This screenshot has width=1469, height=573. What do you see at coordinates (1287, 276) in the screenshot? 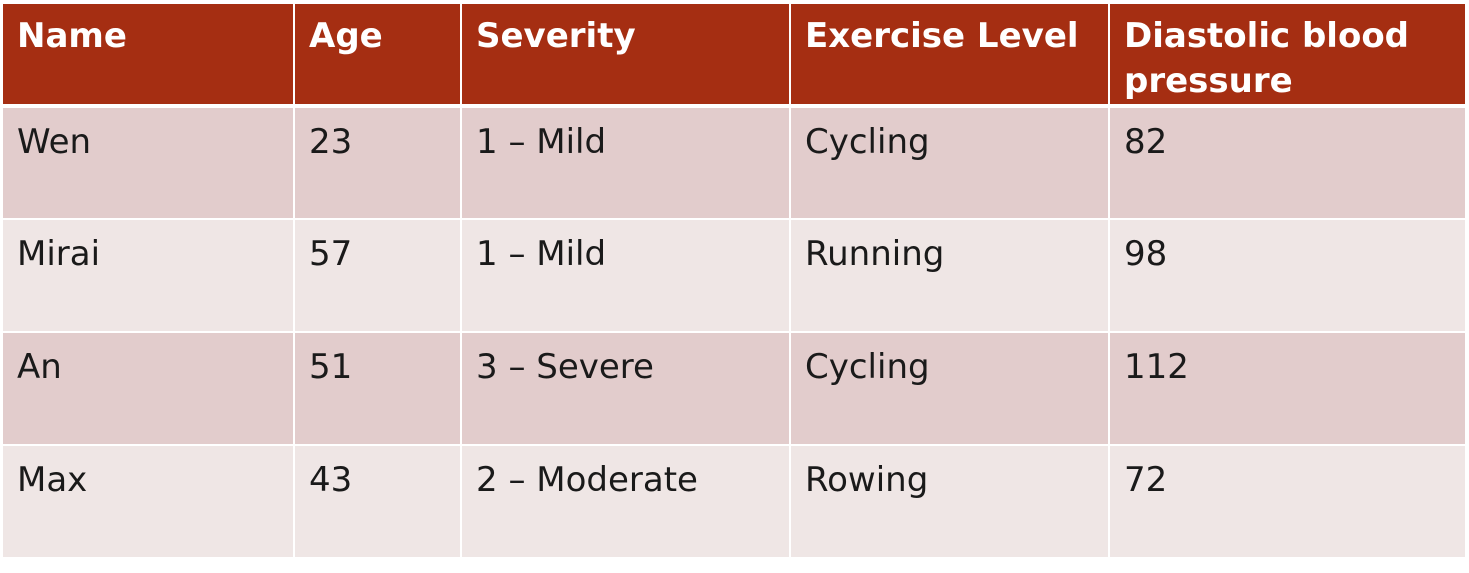
I see `cell-diastolic-blood-pressure: 98` at bounding box center [1287, 276].